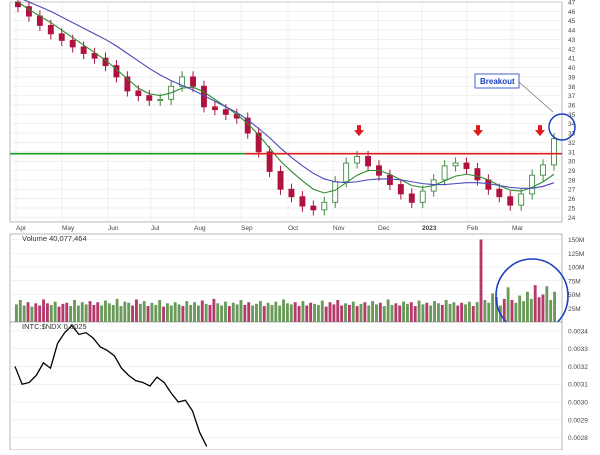  What do you see at coordinates (572, 162) in the screenshot?
I see `price-tick-label: 30` at bounding box center [572, 162].